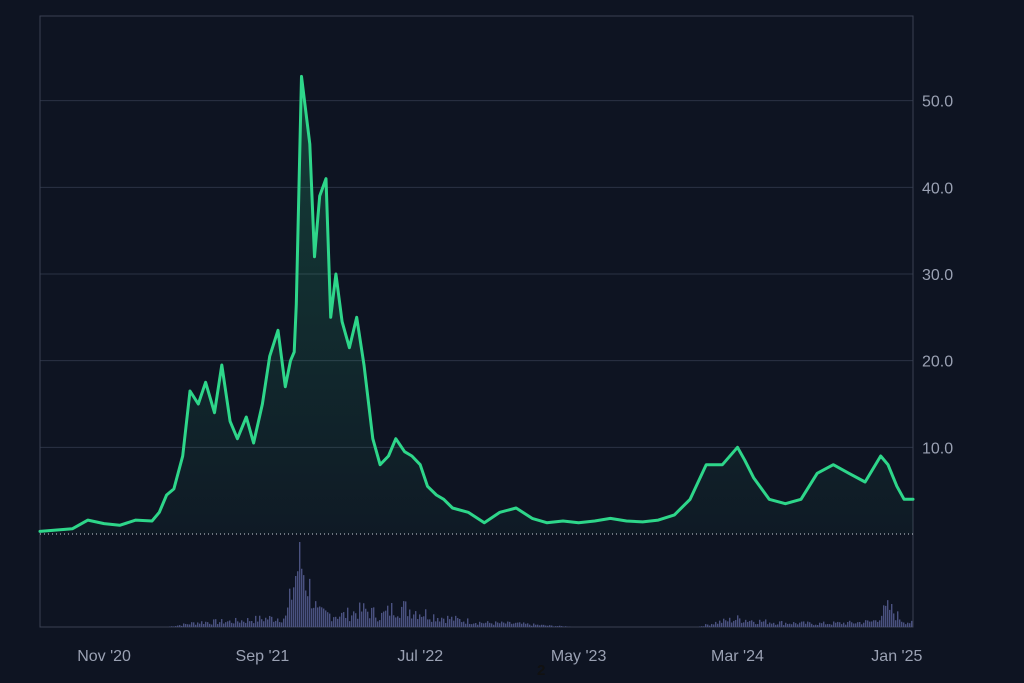 The width and height of the screenshot is (1024, 683). I want to click on y-tick-label: 30.0, so click(937, 275).